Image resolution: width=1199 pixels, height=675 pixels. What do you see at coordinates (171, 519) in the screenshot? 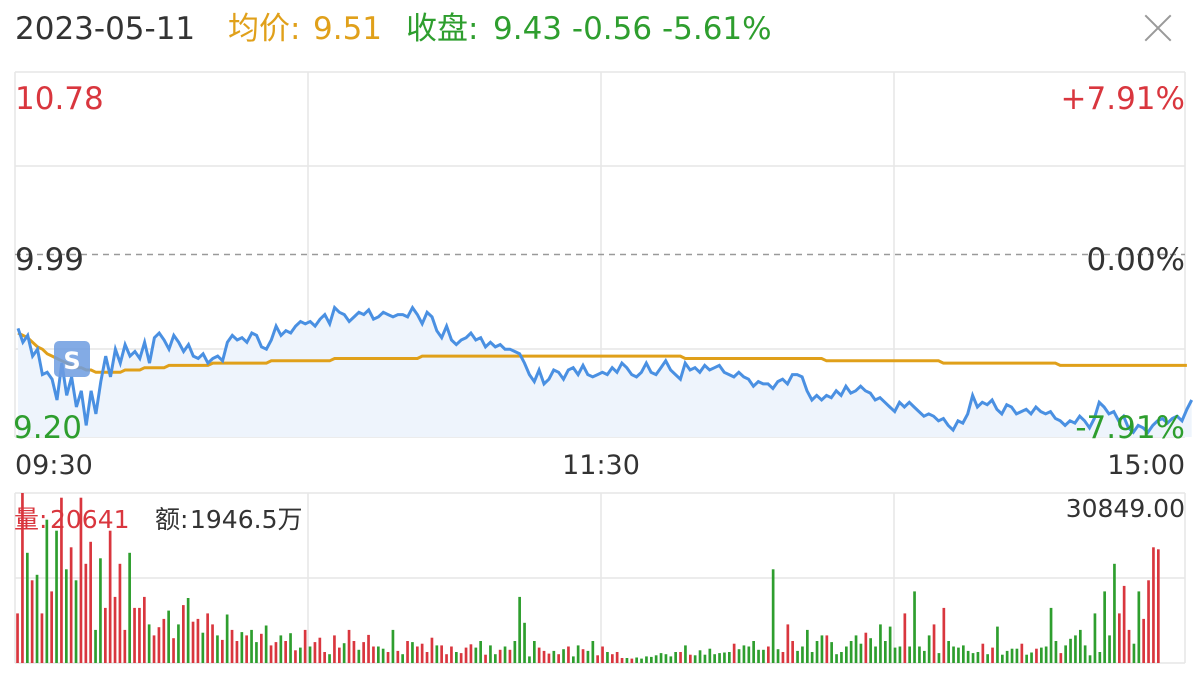
I see `amount-label: 额:` at bounding box center [171, 519].